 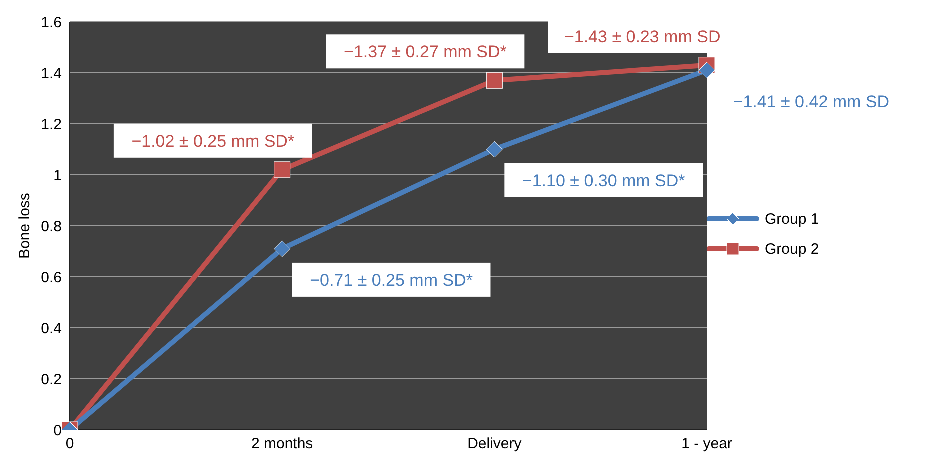 What do you see at coordinates (51, 227) in the screenshot?
I see `y-tick-label: 0.8` at bounding box center [51, 227].